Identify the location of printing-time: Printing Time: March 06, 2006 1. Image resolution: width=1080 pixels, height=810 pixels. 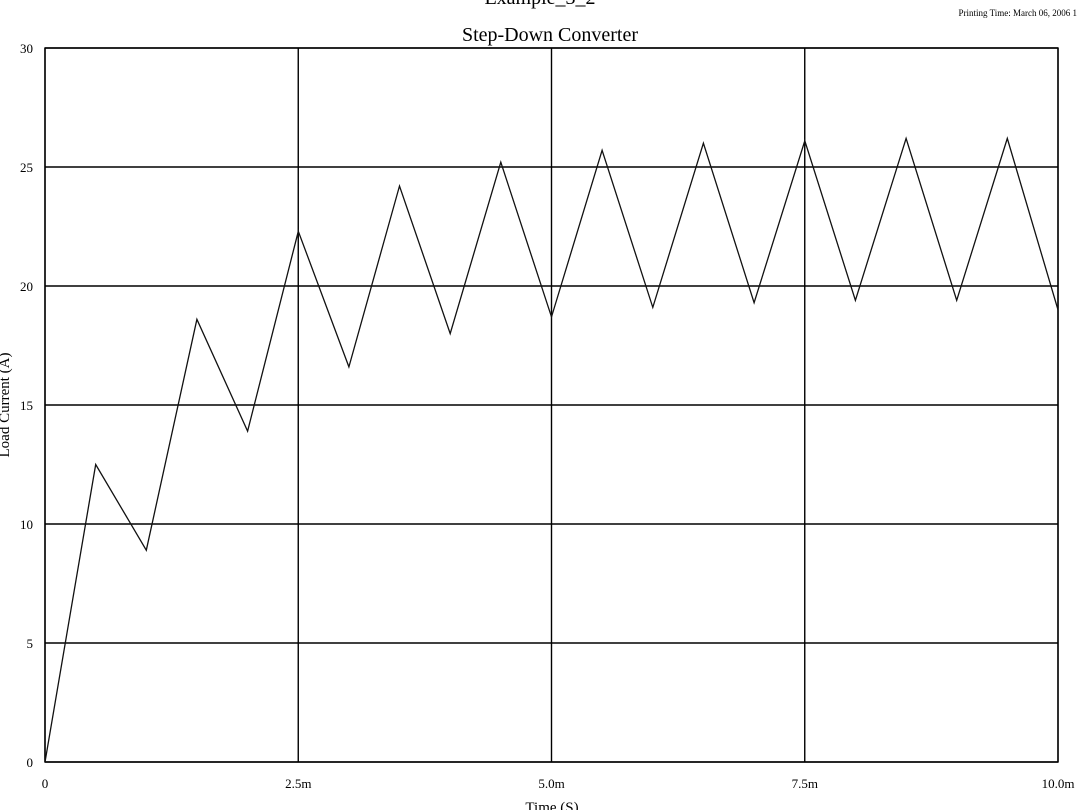
(1017, 13).